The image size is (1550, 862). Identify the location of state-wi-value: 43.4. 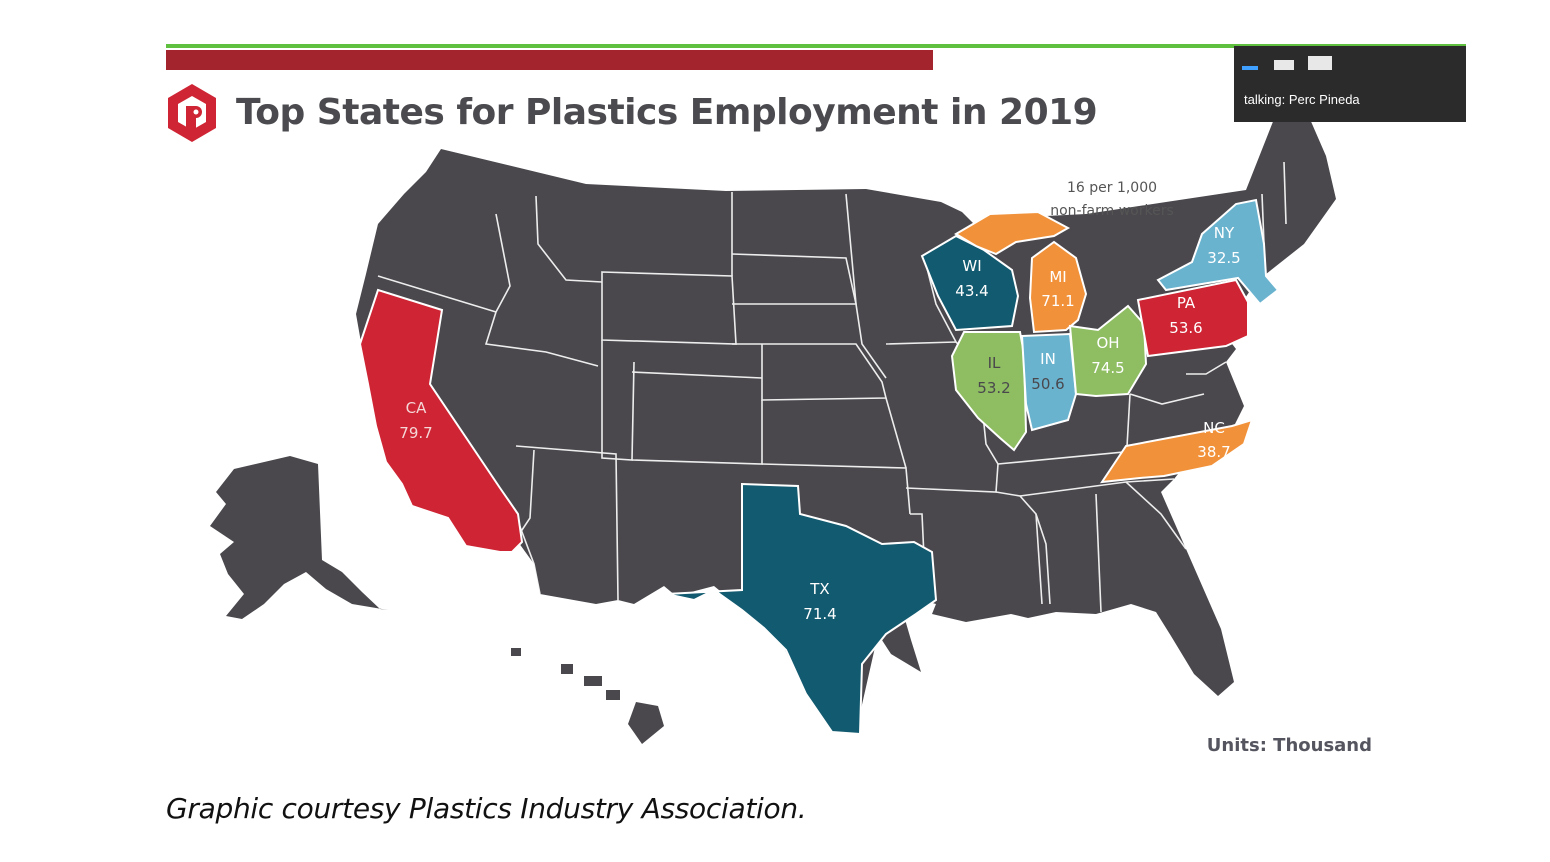
(971, 291).